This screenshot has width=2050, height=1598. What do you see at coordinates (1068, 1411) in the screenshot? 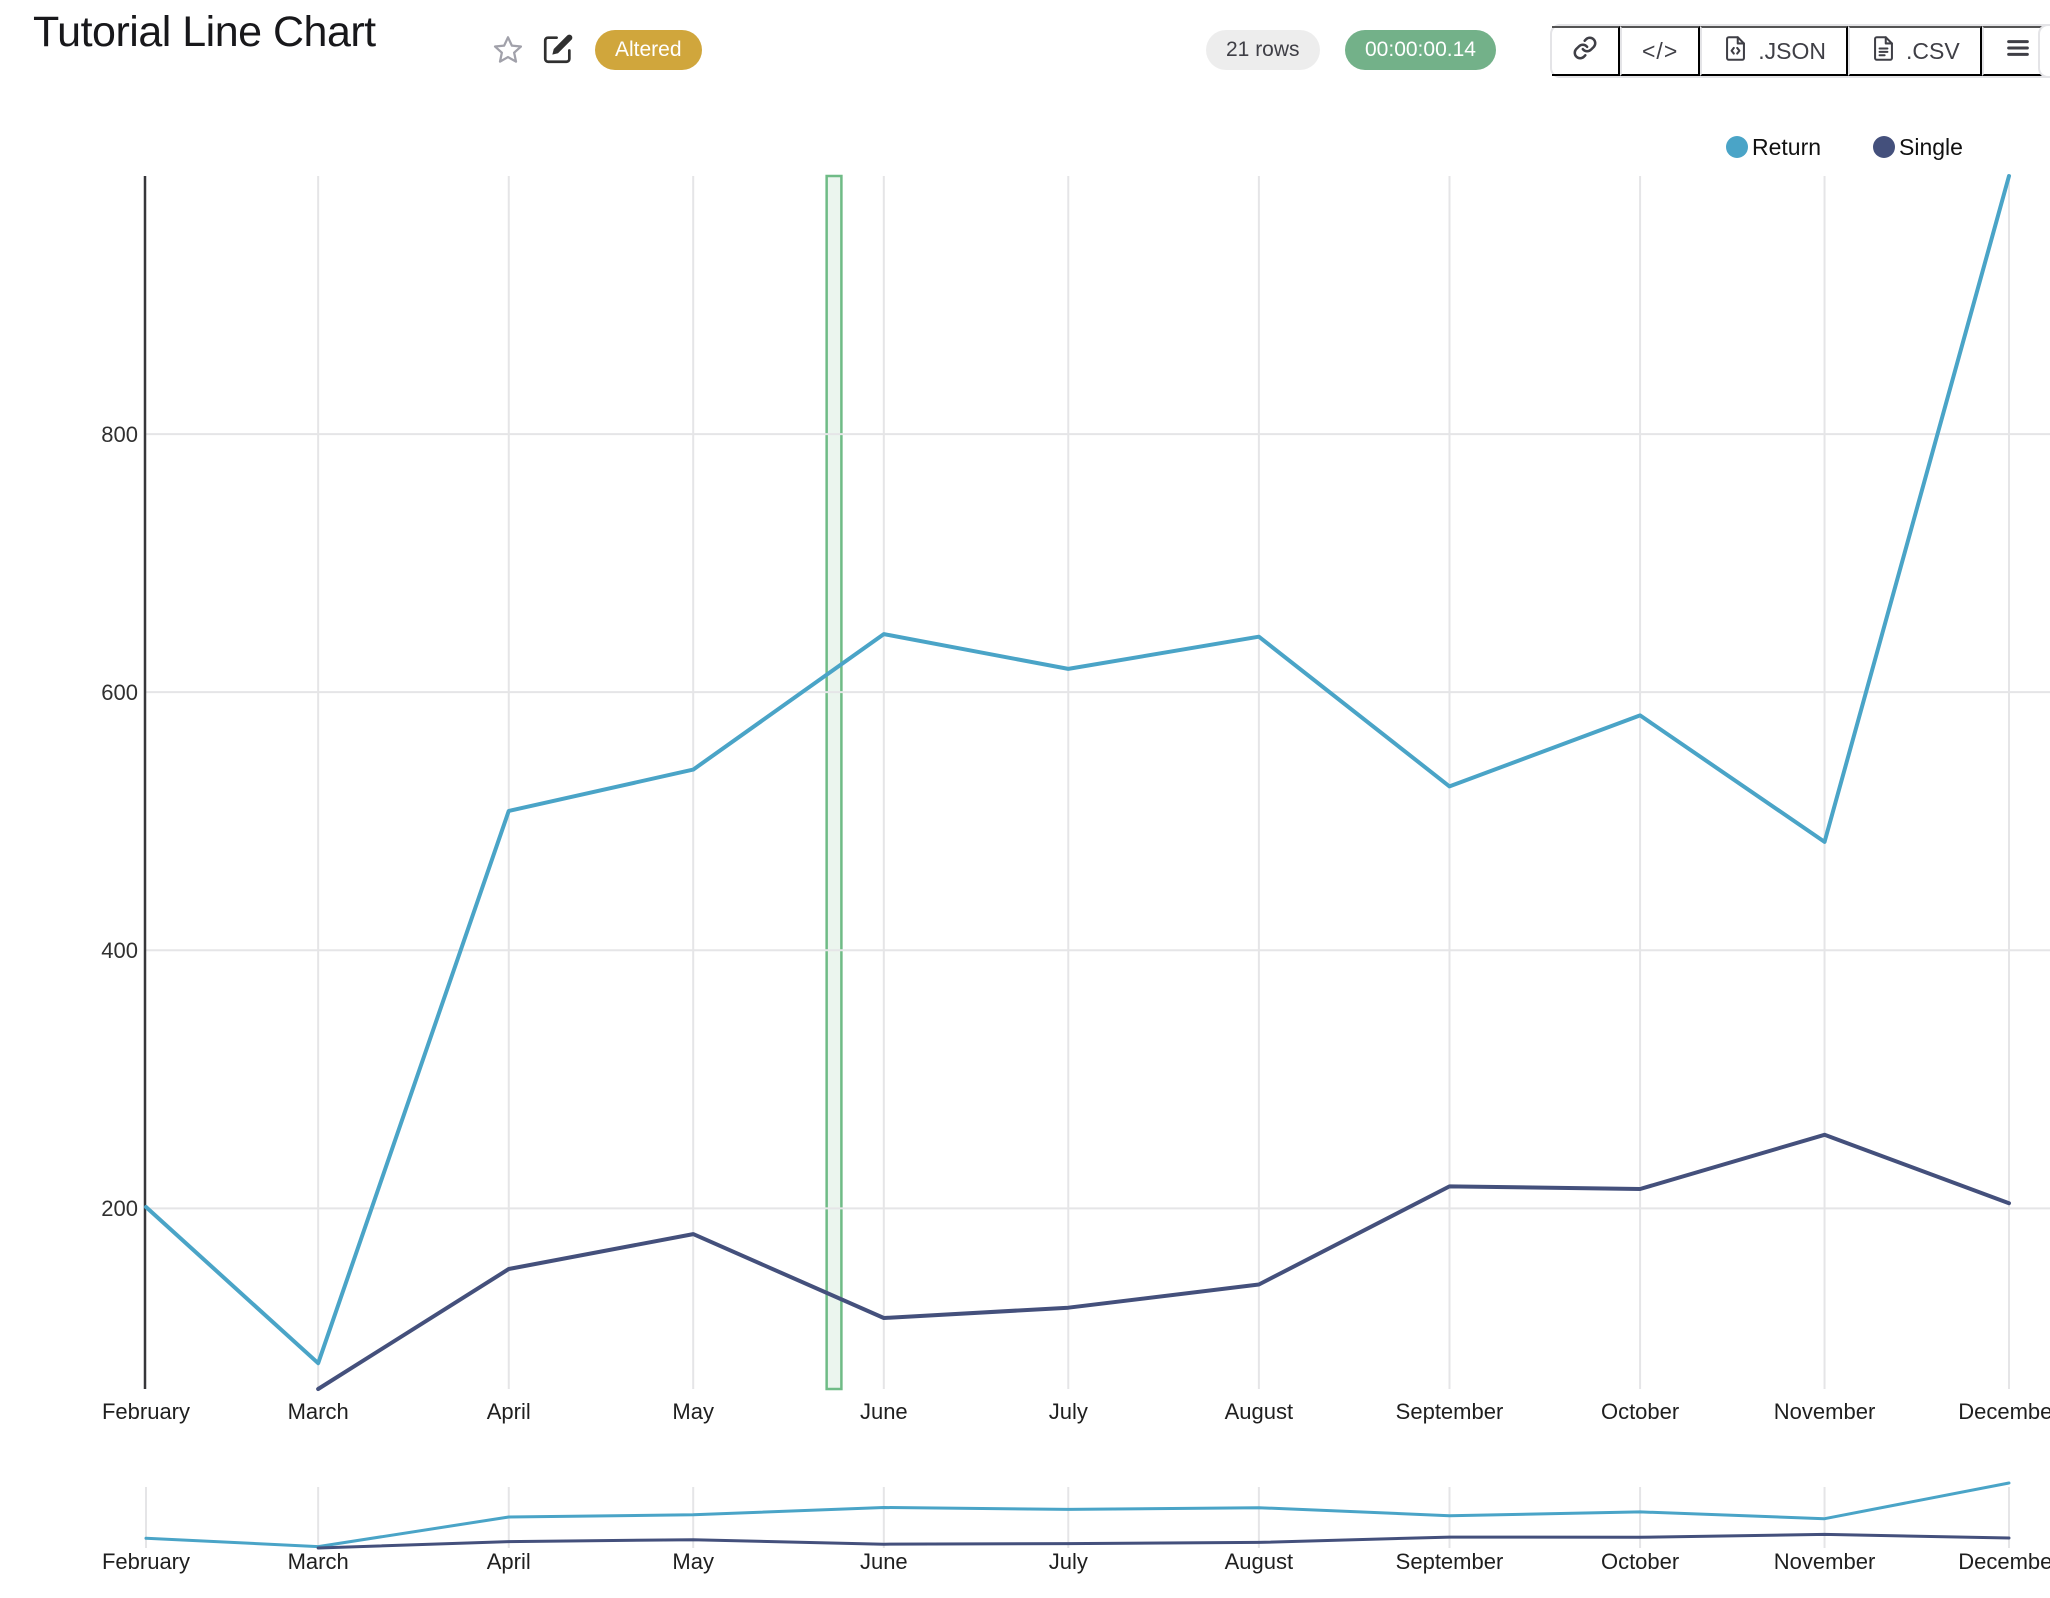
I see `x-axis-month-label: July` at bounding box center [1068, 1411].